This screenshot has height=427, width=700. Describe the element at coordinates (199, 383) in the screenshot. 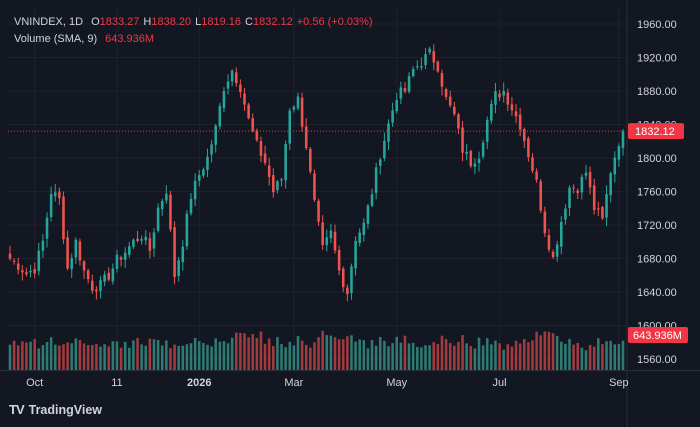

I see `time-tick-label: 2026` at that location.